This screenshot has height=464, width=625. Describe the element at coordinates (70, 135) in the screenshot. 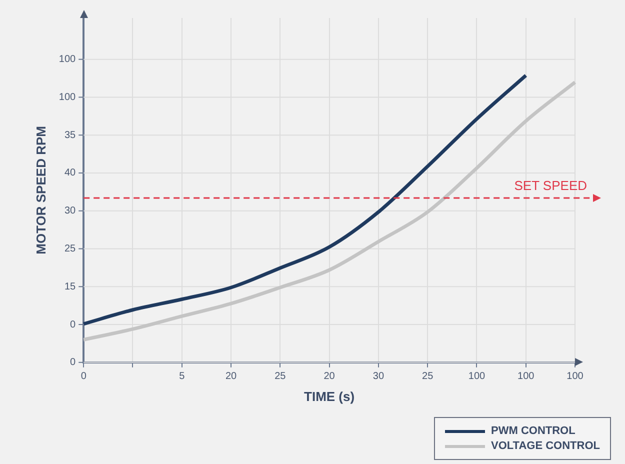

I see `text: 35` at that location.